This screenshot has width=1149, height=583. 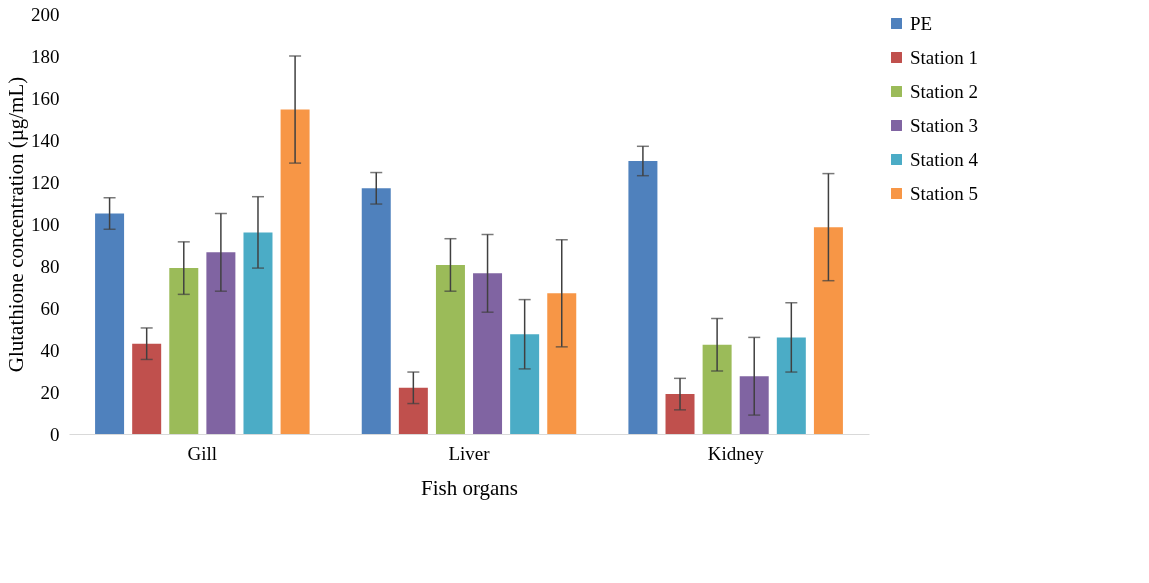 What do you see at coordinates (45, 98) in the screenshot?
I see `y-tick-label: 160` at bounding box center [45, 98].